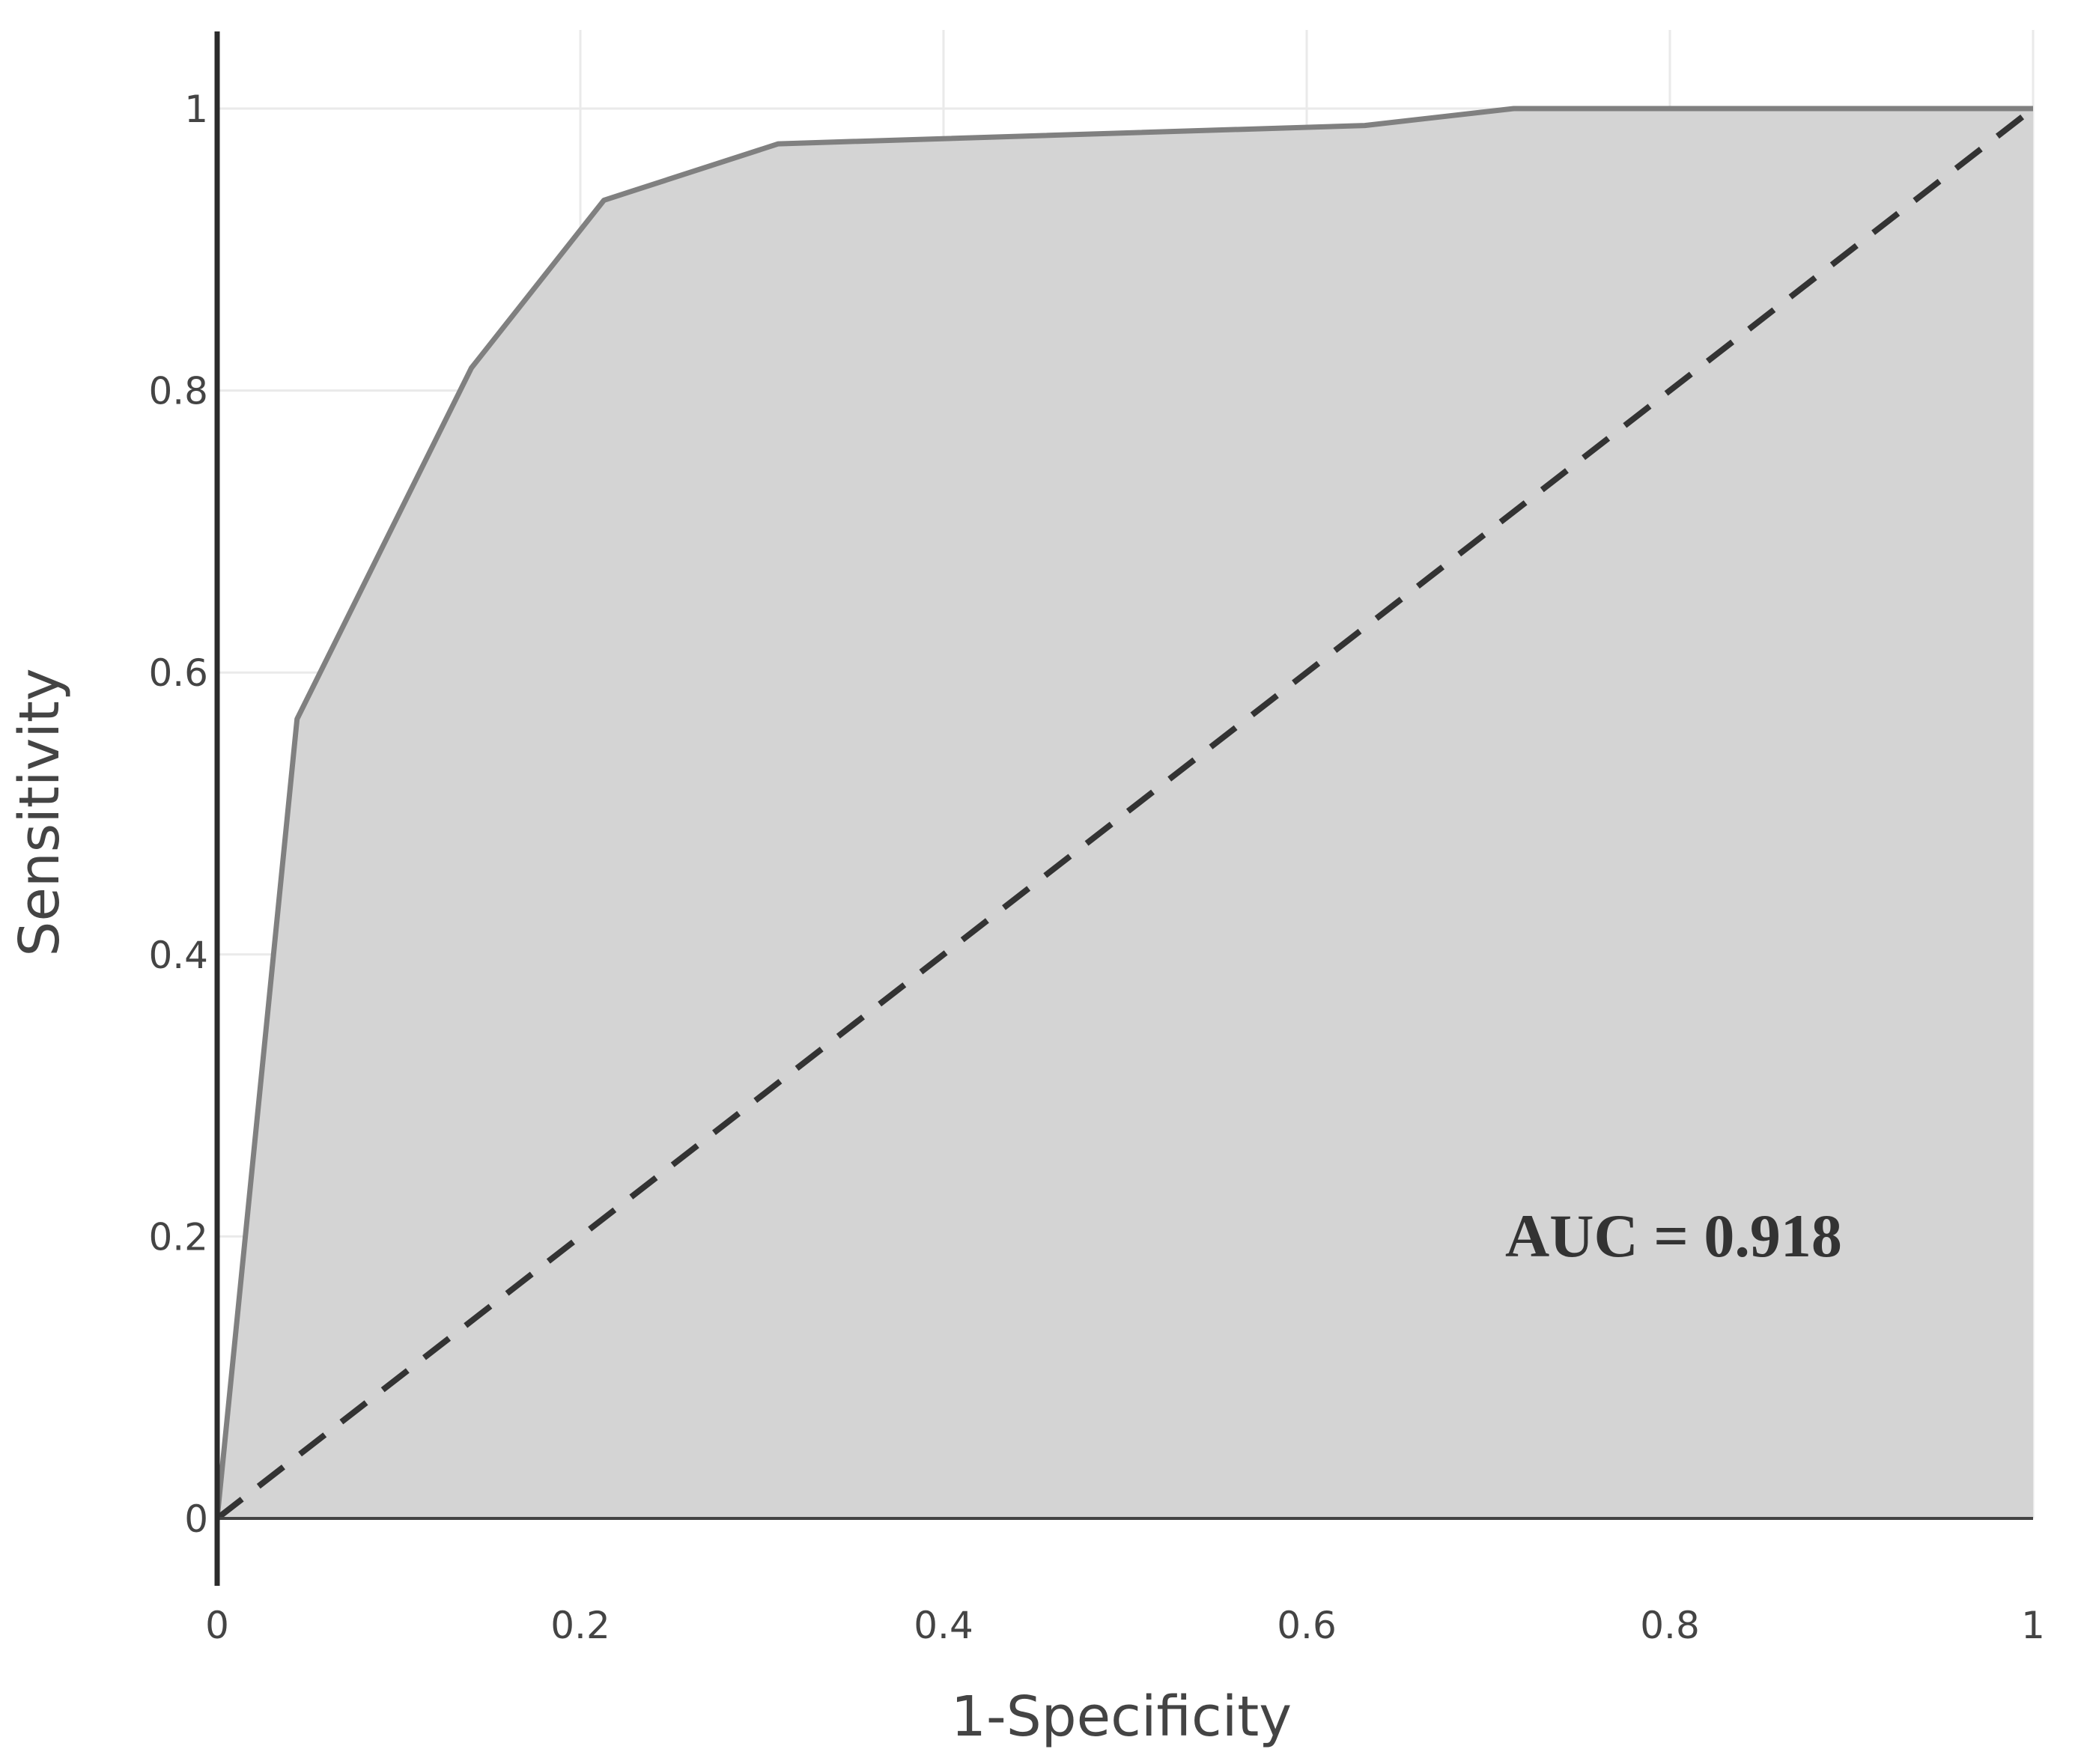 The height and width of the screenshot is (1764, 2075). What do you see at coordinates (580, 1625) in the screenshot?
I see `x-tick-label-1: 0.2` at bounding box center [580, 1625].